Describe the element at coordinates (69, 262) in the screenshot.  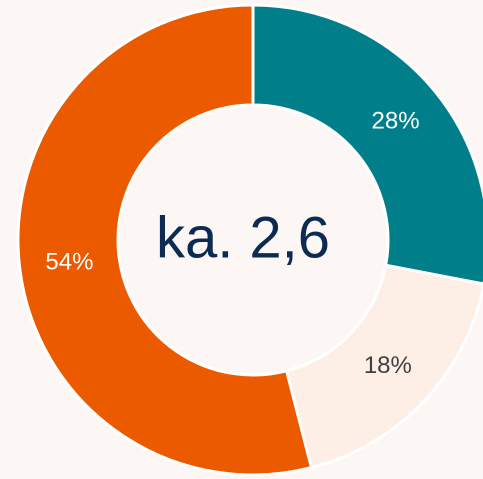
I see `value-label: 54%` at that location.